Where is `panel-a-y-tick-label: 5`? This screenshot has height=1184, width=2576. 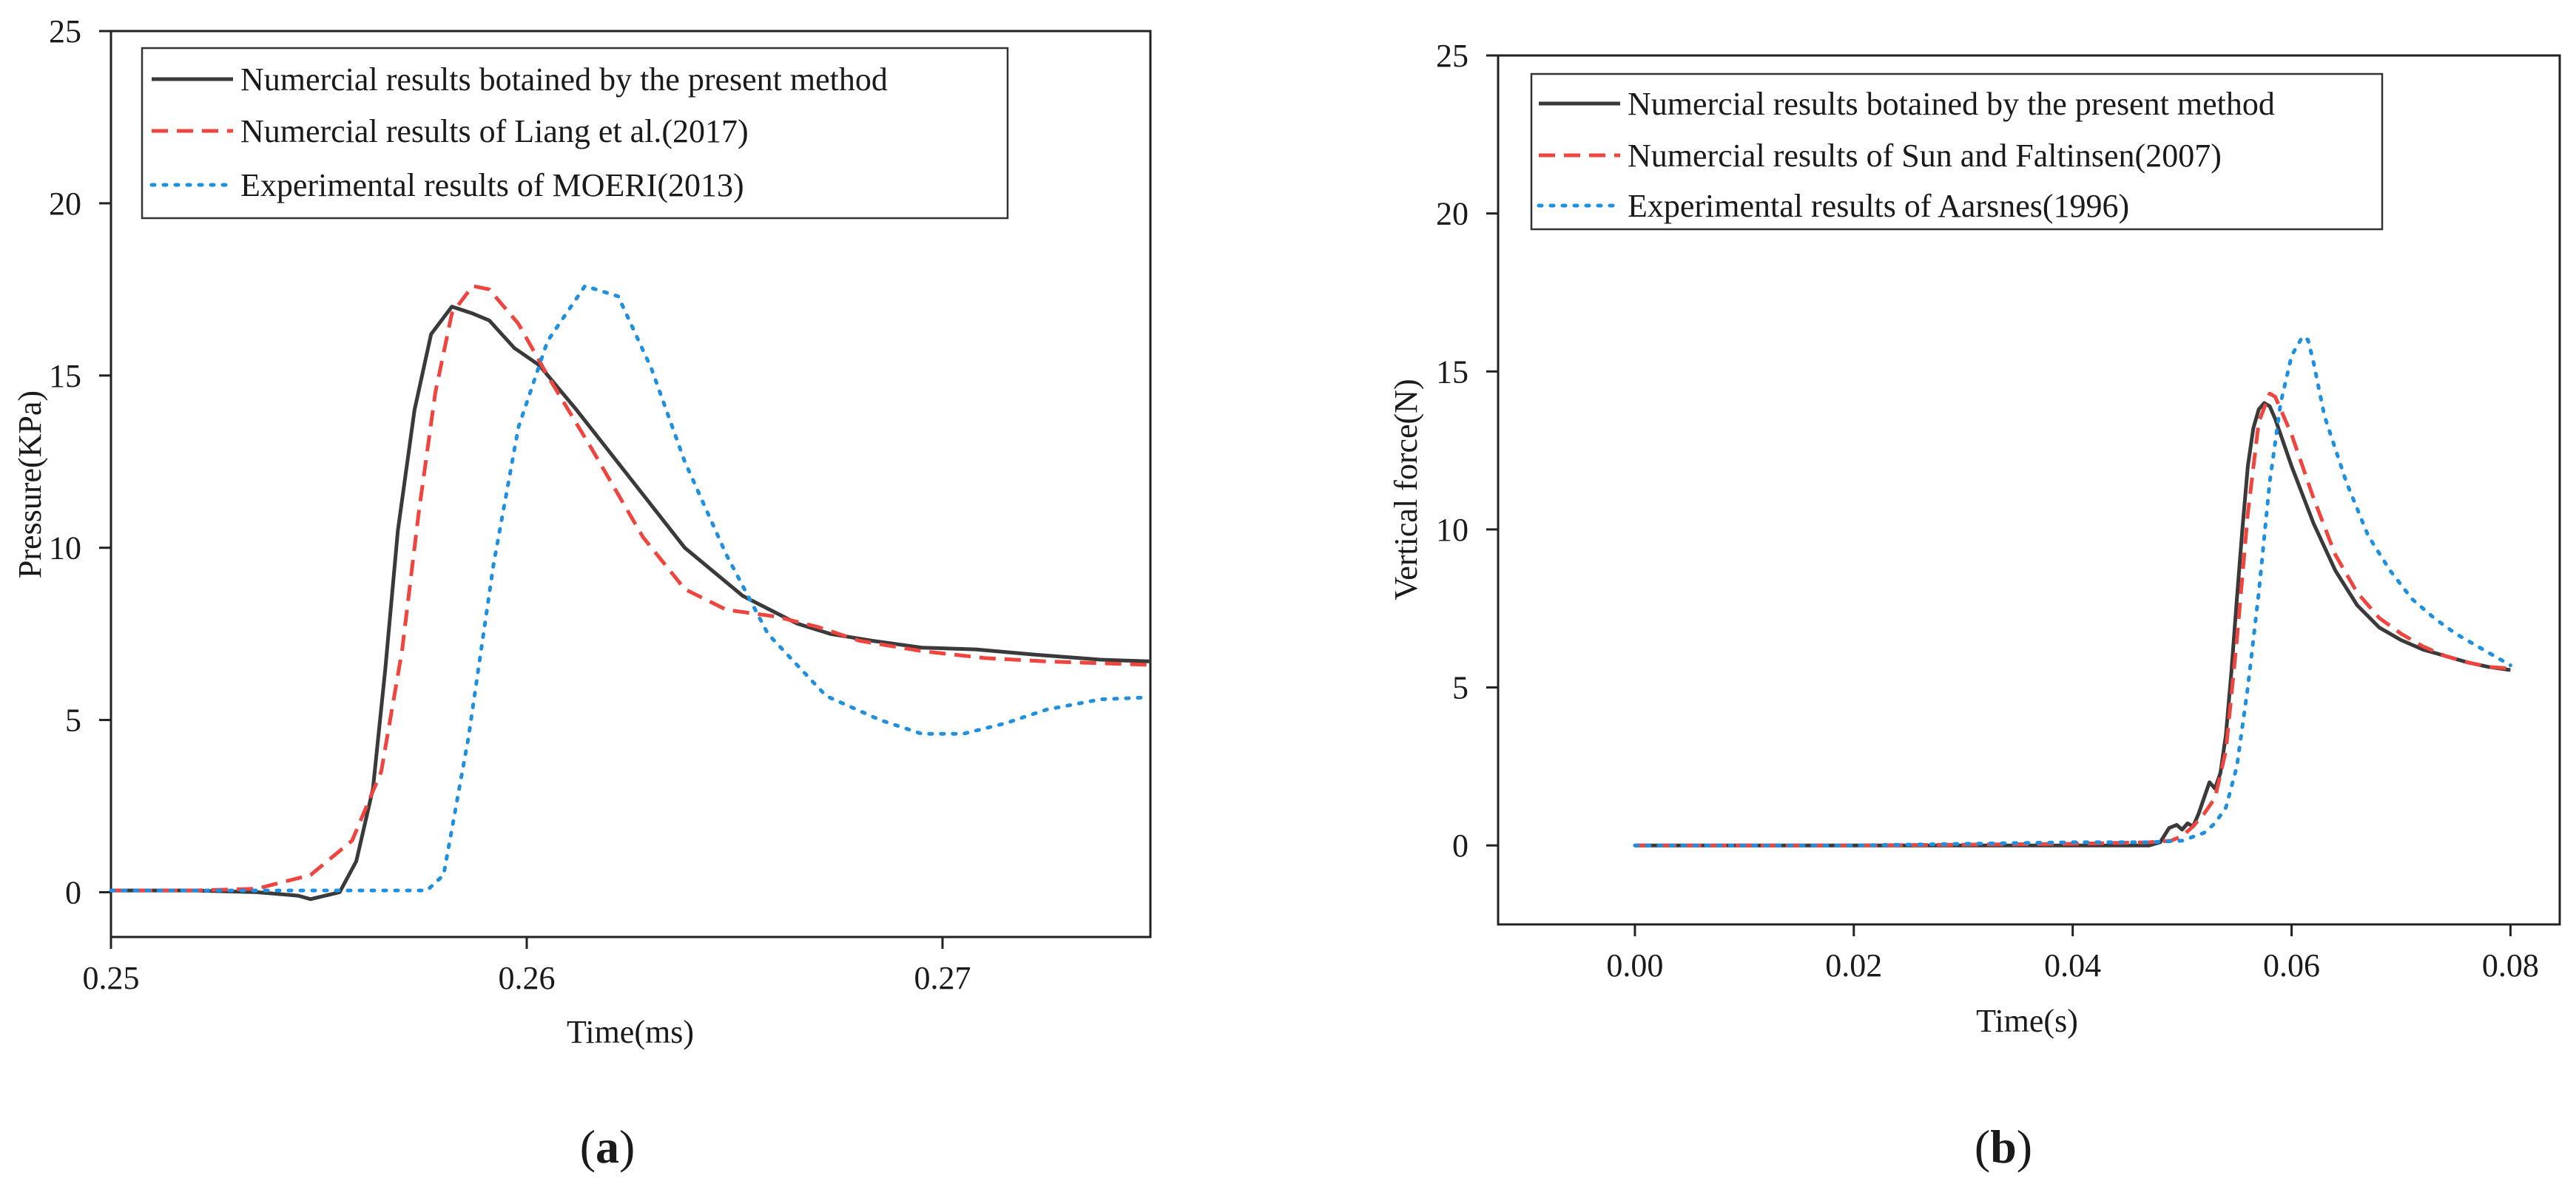
panel-a-y-tick-label: 5 is located at coordinates (73, 721).